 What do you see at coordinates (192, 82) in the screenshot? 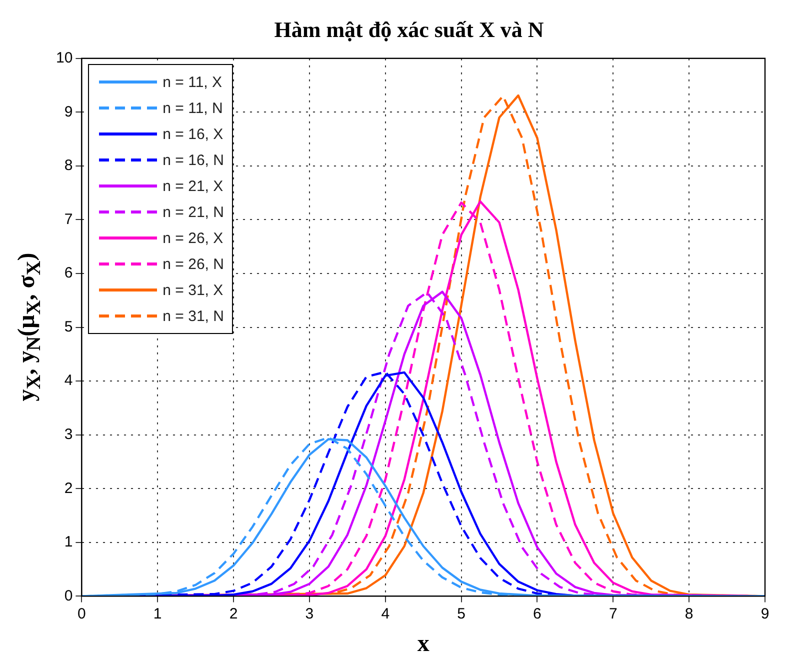
I see `legend-label: n = 11, X` at bounding box center [192, 82].